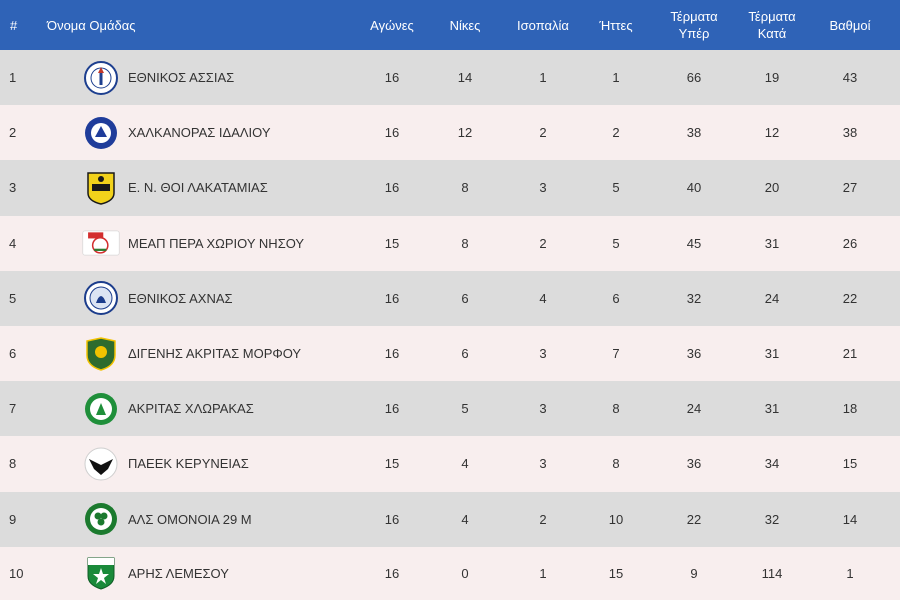  Describe the element at coordinates (694, 573) in the screenshot. I see `cell-goals-for: 9` at that location.